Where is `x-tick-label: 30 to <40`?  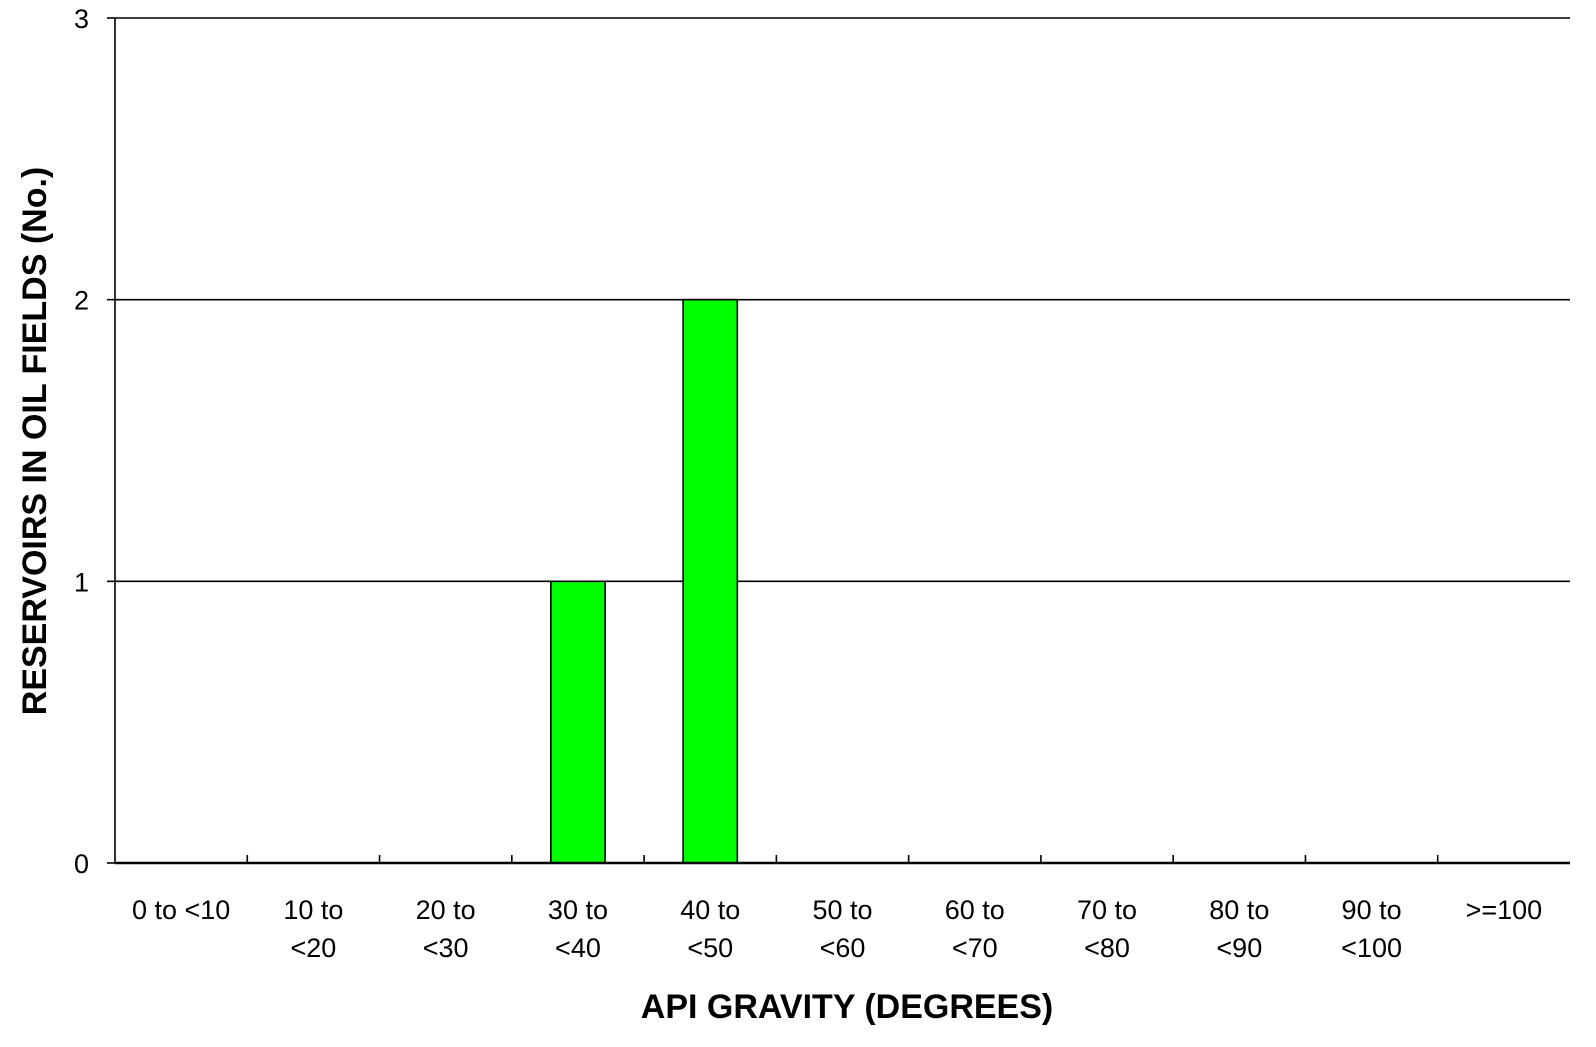
x-tick-label: 30 to <40 is located at coordinates (578, 929).